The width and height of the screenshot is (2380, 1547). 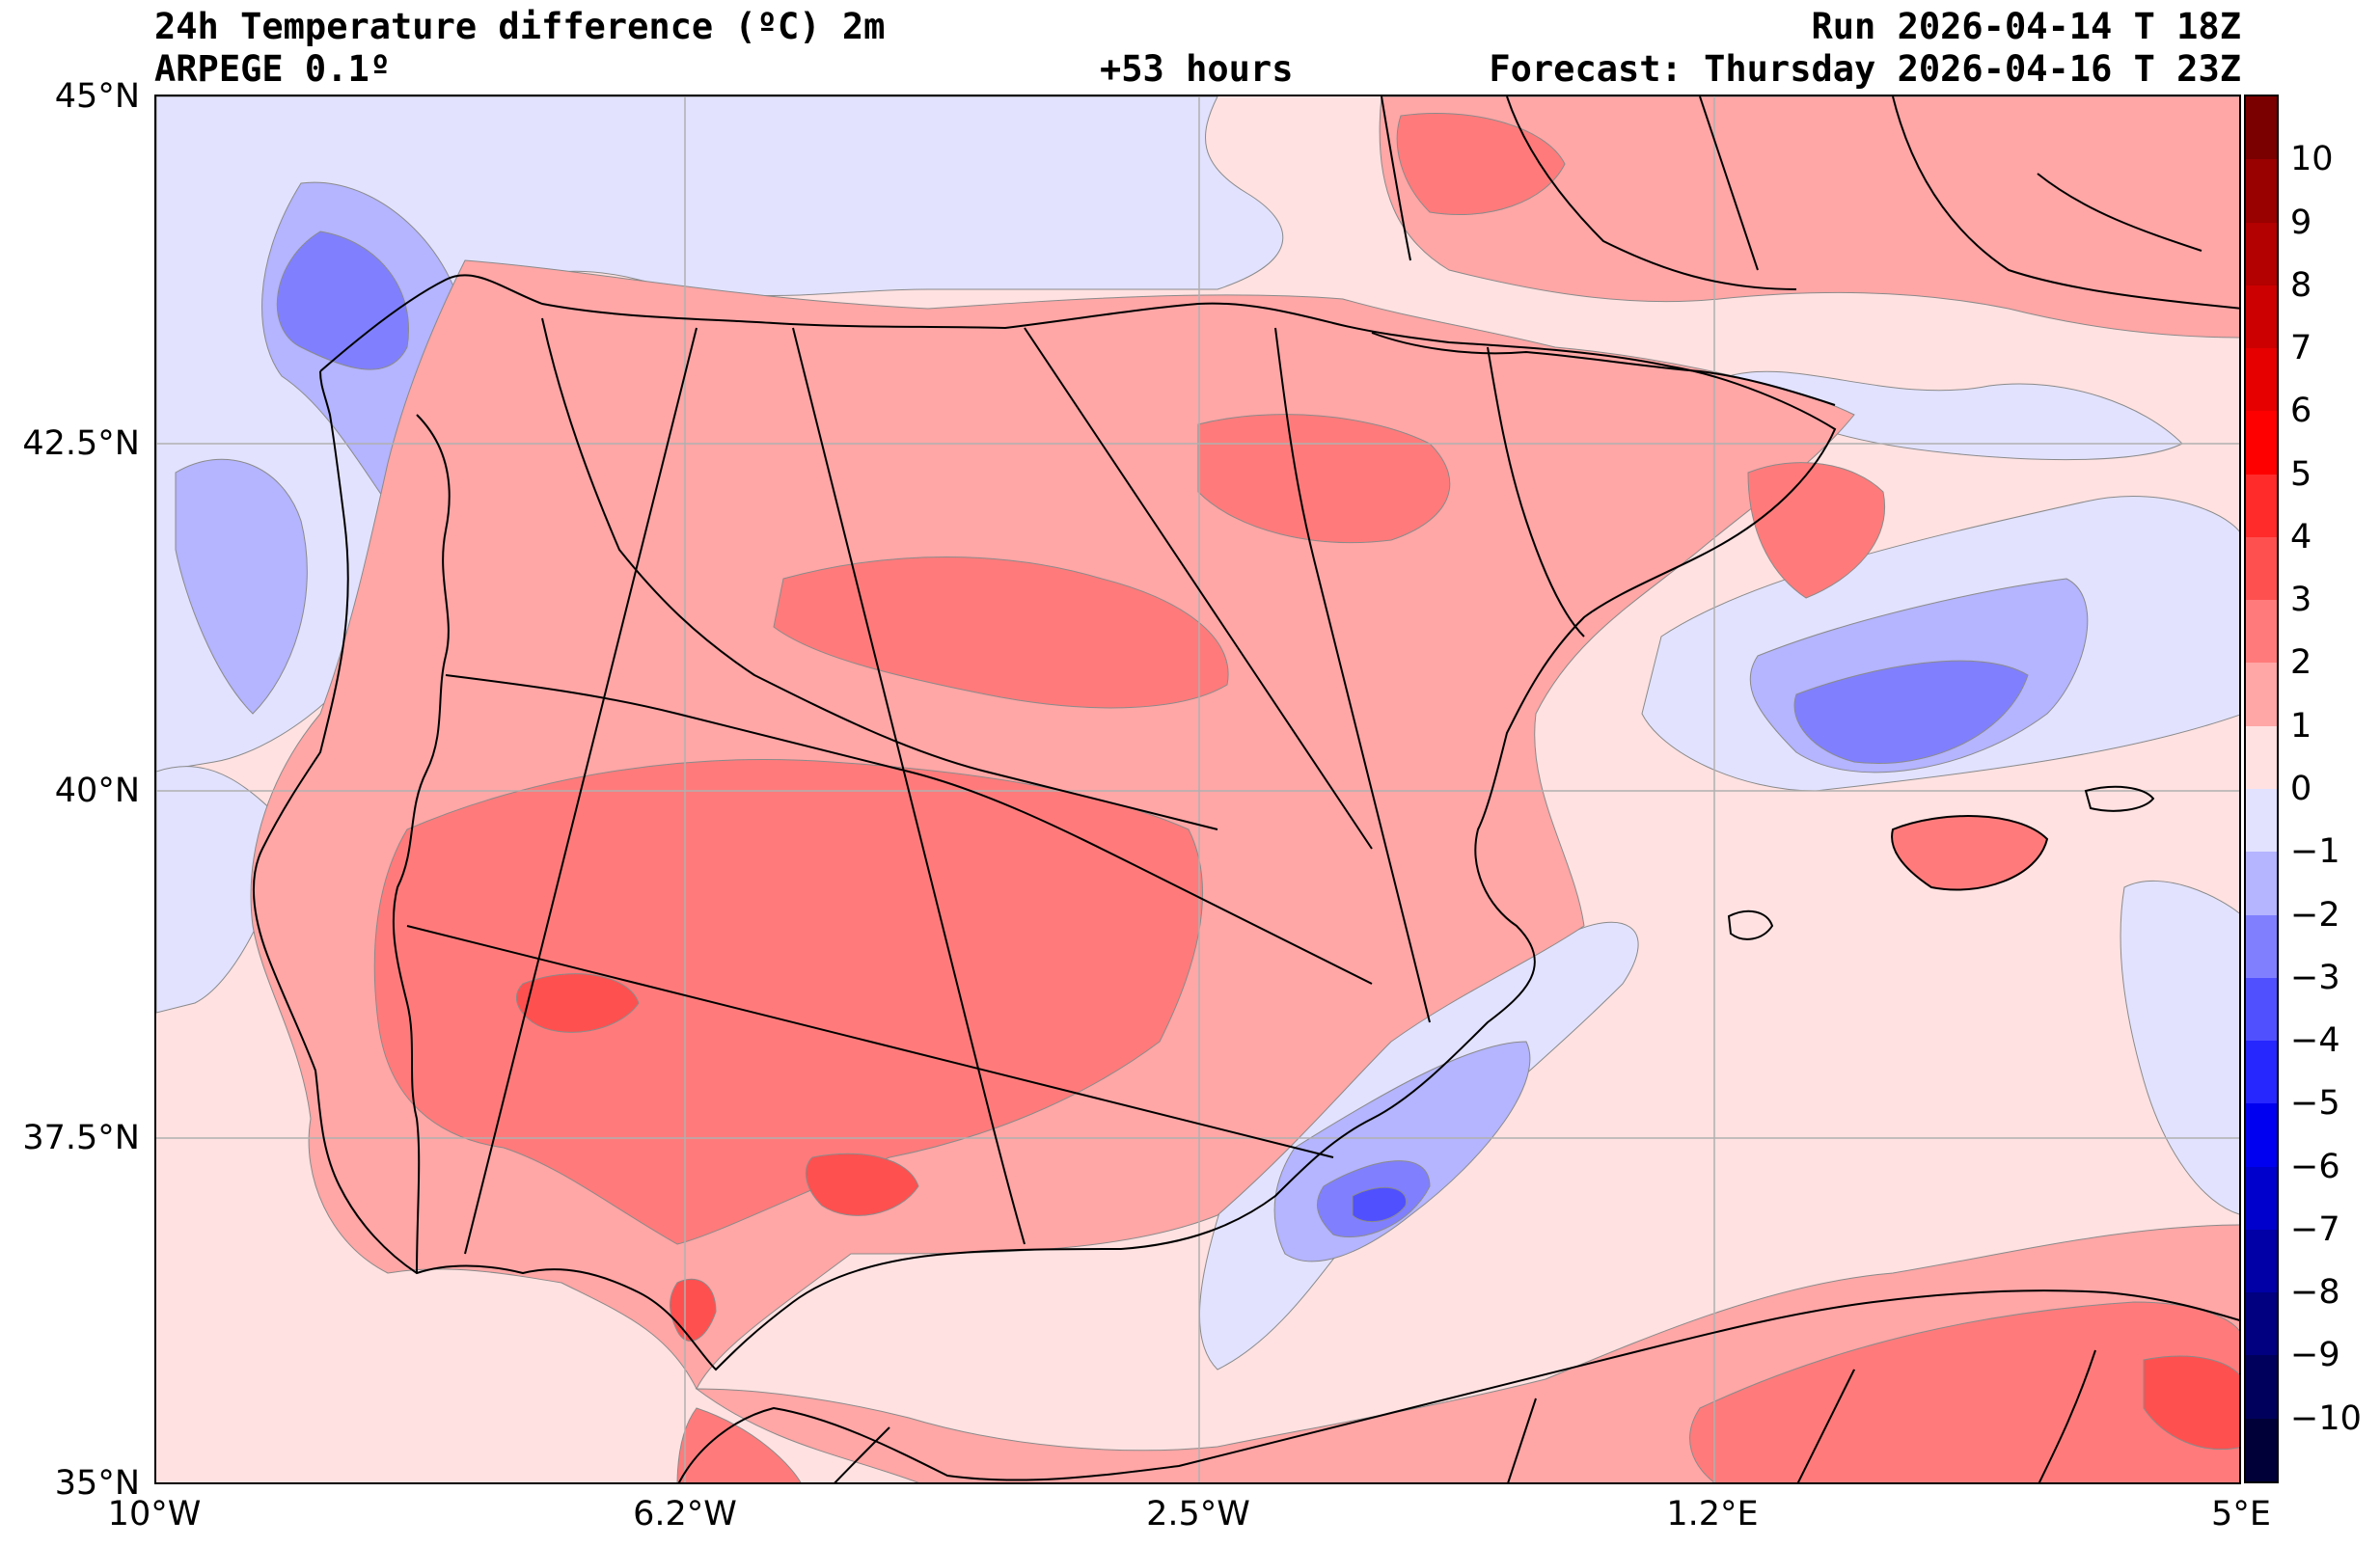 What do you see at coordinates (2315, 1104) in the screenshot?
I see `colorbar-label: −5` at bounding box center [2315, 1104].